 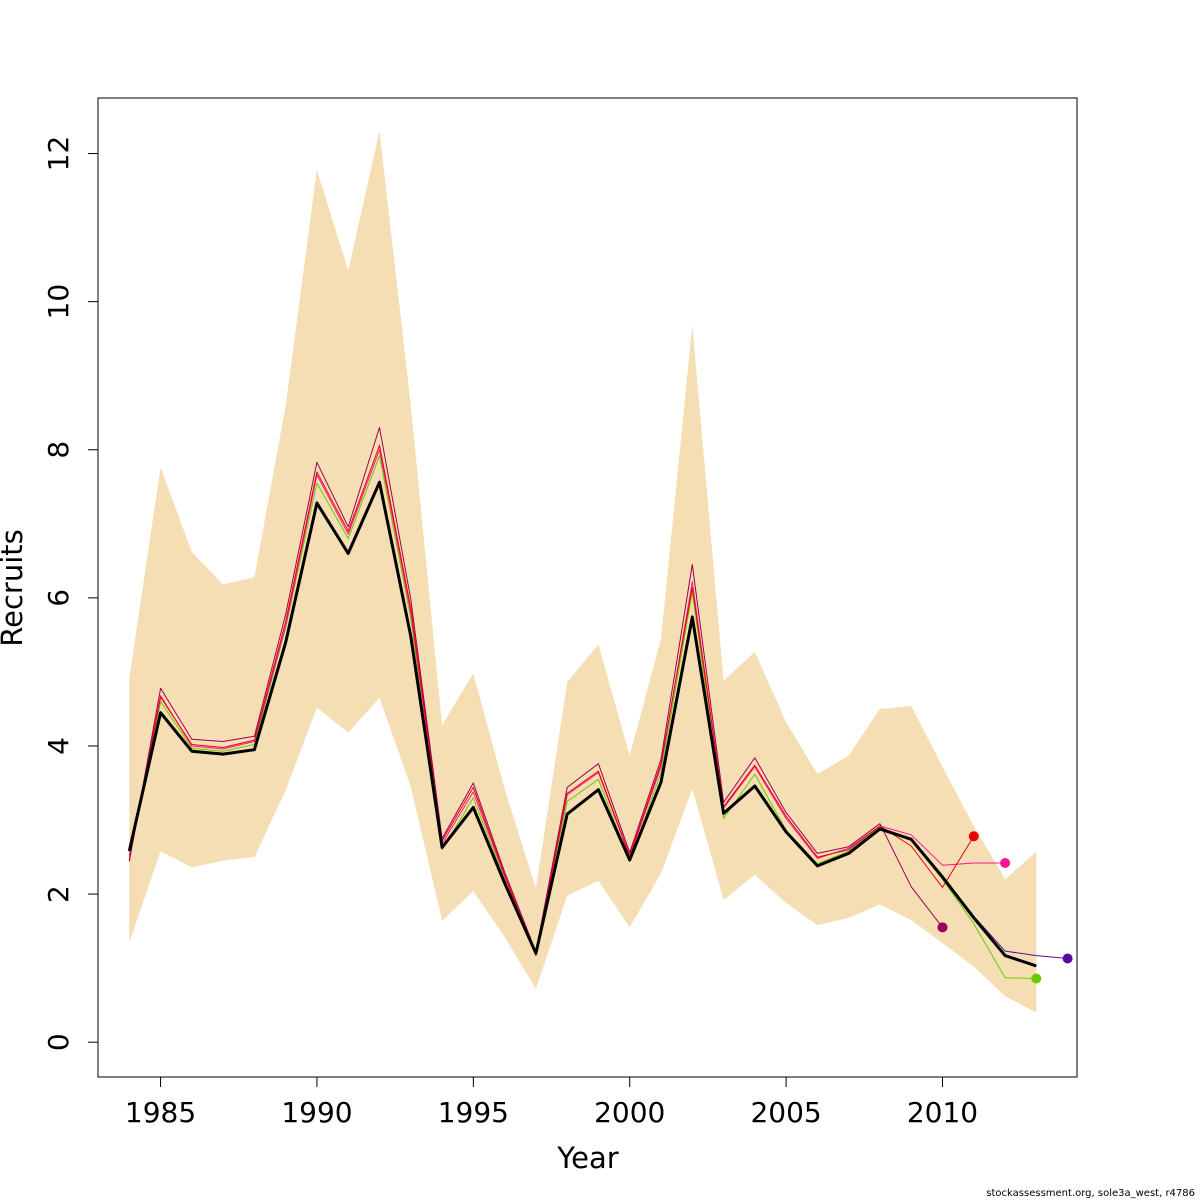 What do you see at coordinates (58, 1042) in the screenshot?
I see `y-tick-label-0: 0` at bounding box center [58, 1042].